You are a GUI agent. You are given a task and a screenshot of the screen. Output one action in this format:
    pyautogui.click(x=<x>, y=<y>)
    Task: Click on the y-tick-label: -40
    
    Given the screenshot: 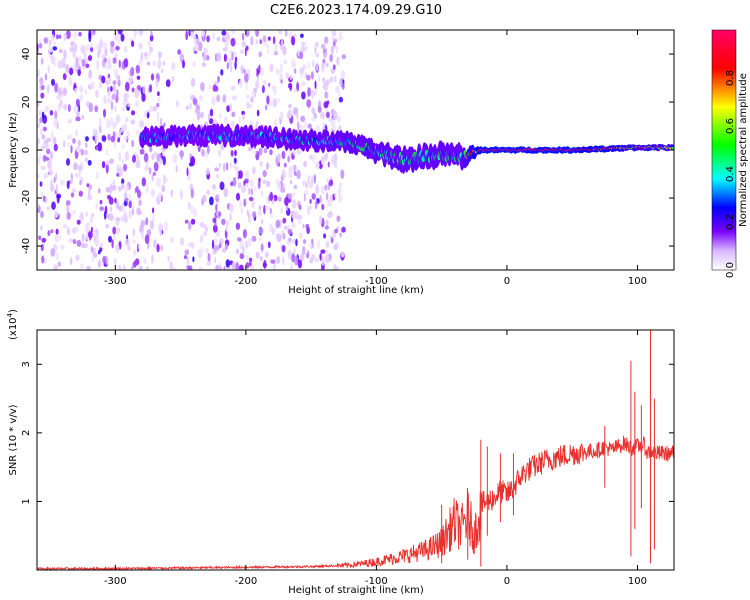 What is the action you would take?
    pyautogui.click(x=26, y=246)
    